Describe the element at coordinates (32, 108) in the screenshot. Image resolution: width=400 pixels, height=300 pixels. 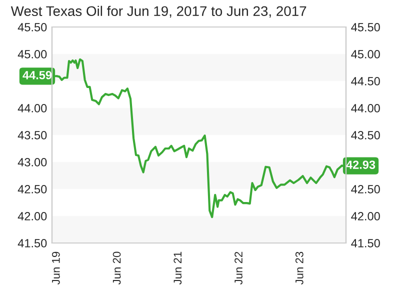
I see `y-tick-label: 44.00` at that location.